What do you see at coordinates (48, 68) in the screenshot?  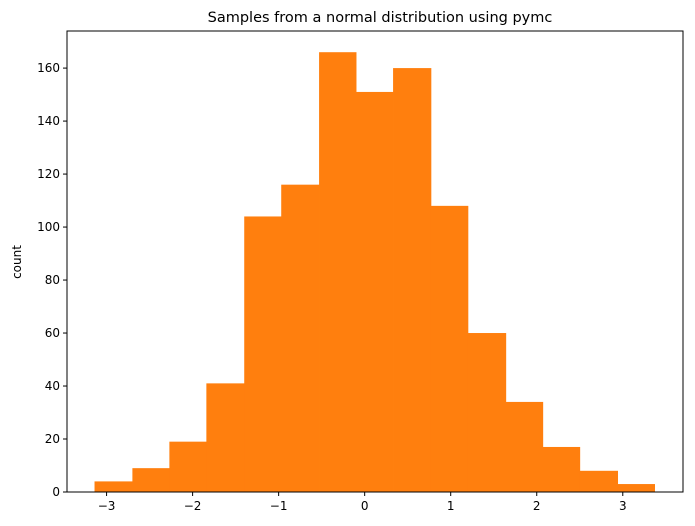 I see `y-tick-label: 160` at bounding box center [48, 68].